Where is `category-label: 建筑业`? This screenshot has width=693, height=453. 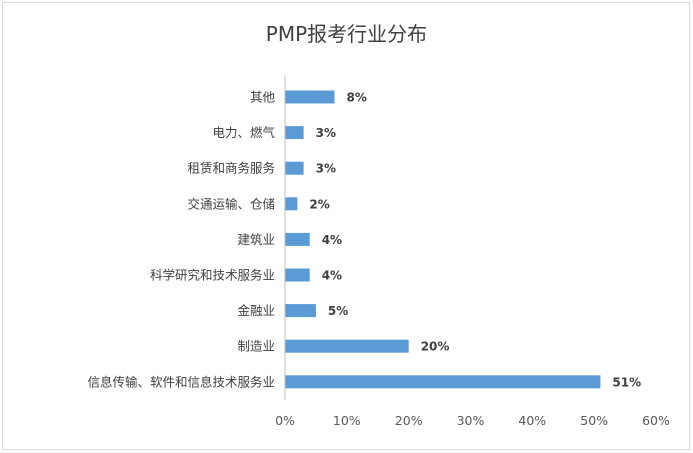
category-label: 建筑业 is located at coordinates (256, 239).